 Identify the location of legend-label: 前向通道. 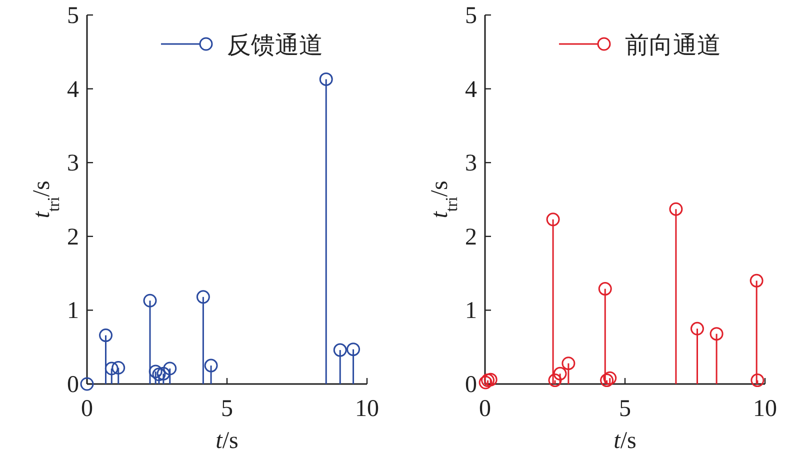
(673, 45).